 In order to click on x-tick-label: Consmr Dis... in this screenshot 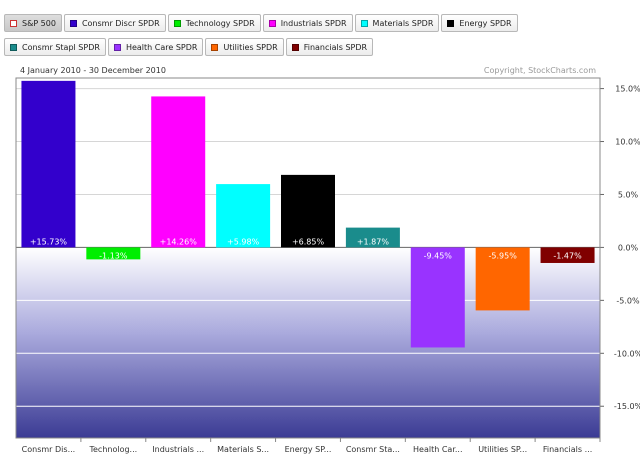, I will do `click(49, 449)`.